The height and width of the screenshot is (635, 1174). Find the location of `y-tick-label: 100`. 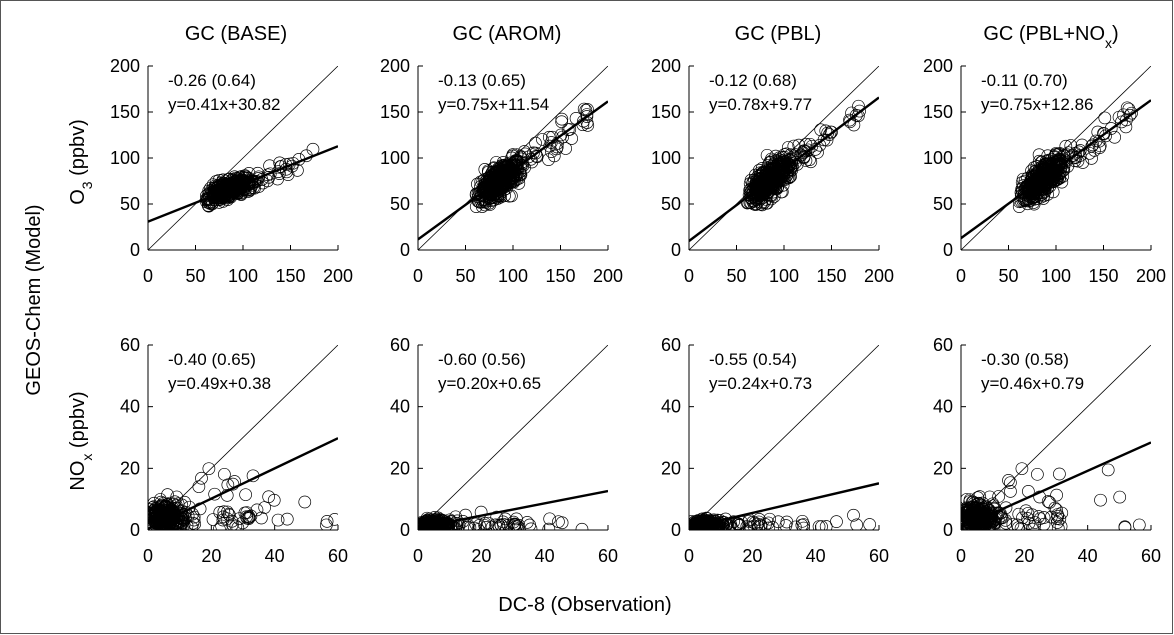

y-tick-label: 100 is located at coordinates (125, 158).